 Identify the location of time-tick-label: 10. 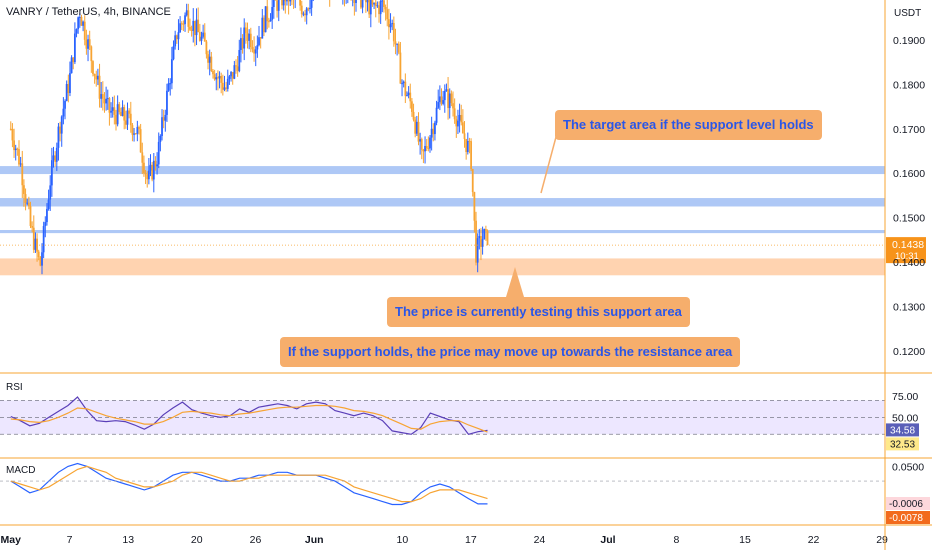
(403, 540).